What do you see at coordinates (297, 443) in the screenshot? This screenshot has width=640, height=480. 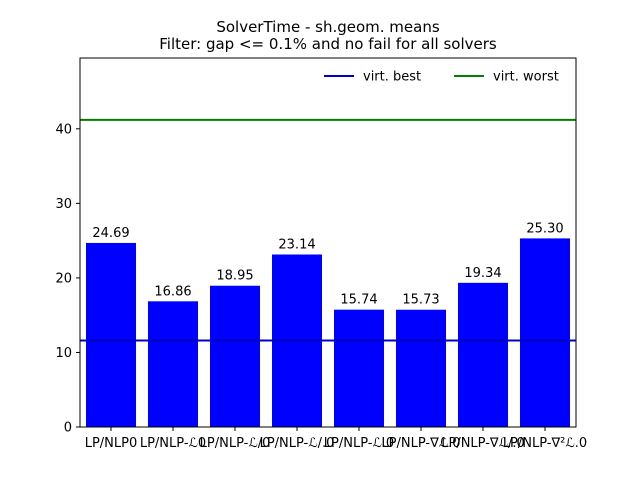 I see `x-tick-label: LP/NLP-ℒ/.0` at bounding box center [297, 443].